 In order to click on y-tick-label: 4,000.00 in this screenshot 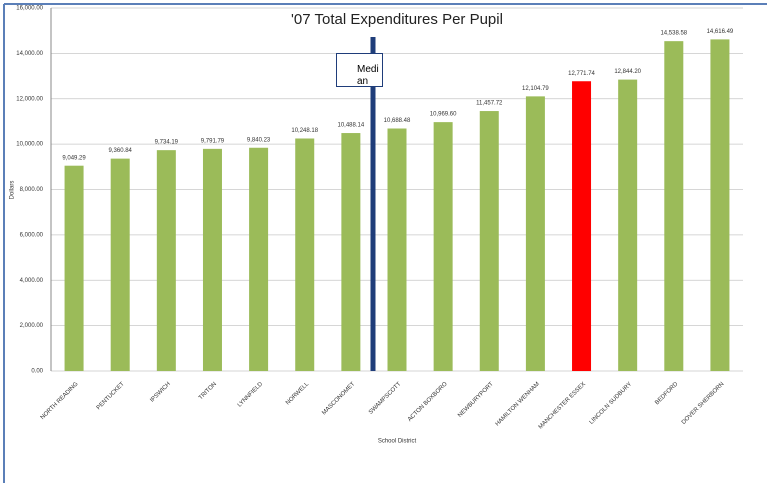, I will do `click(32, 281)`.